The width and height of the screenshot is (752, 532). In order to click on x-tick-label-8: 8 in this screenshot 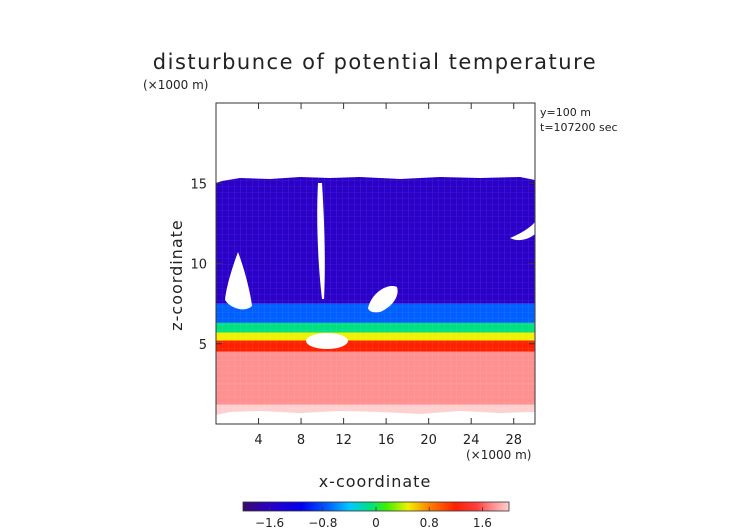, I will do `click(301, 440)`.